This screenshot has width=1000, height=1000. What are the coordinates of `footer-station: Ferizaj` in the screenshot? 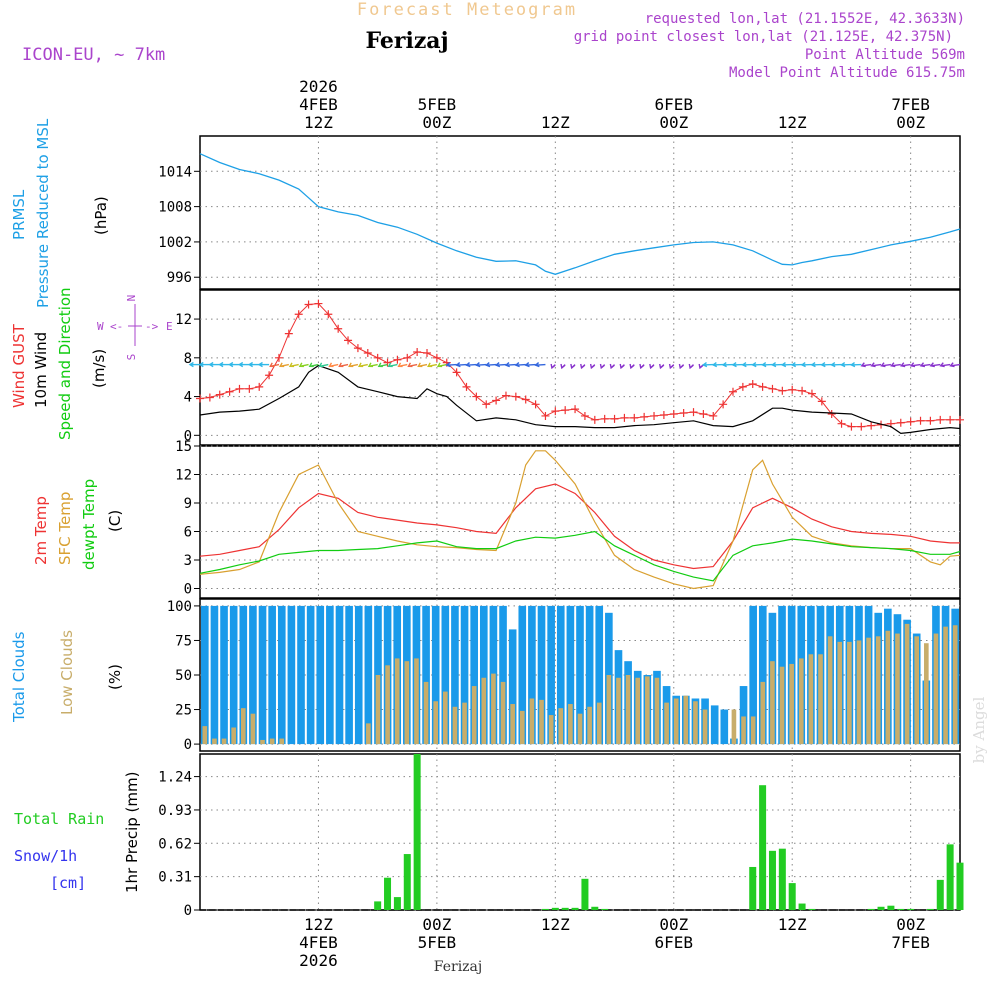 It's located at (458, 967).